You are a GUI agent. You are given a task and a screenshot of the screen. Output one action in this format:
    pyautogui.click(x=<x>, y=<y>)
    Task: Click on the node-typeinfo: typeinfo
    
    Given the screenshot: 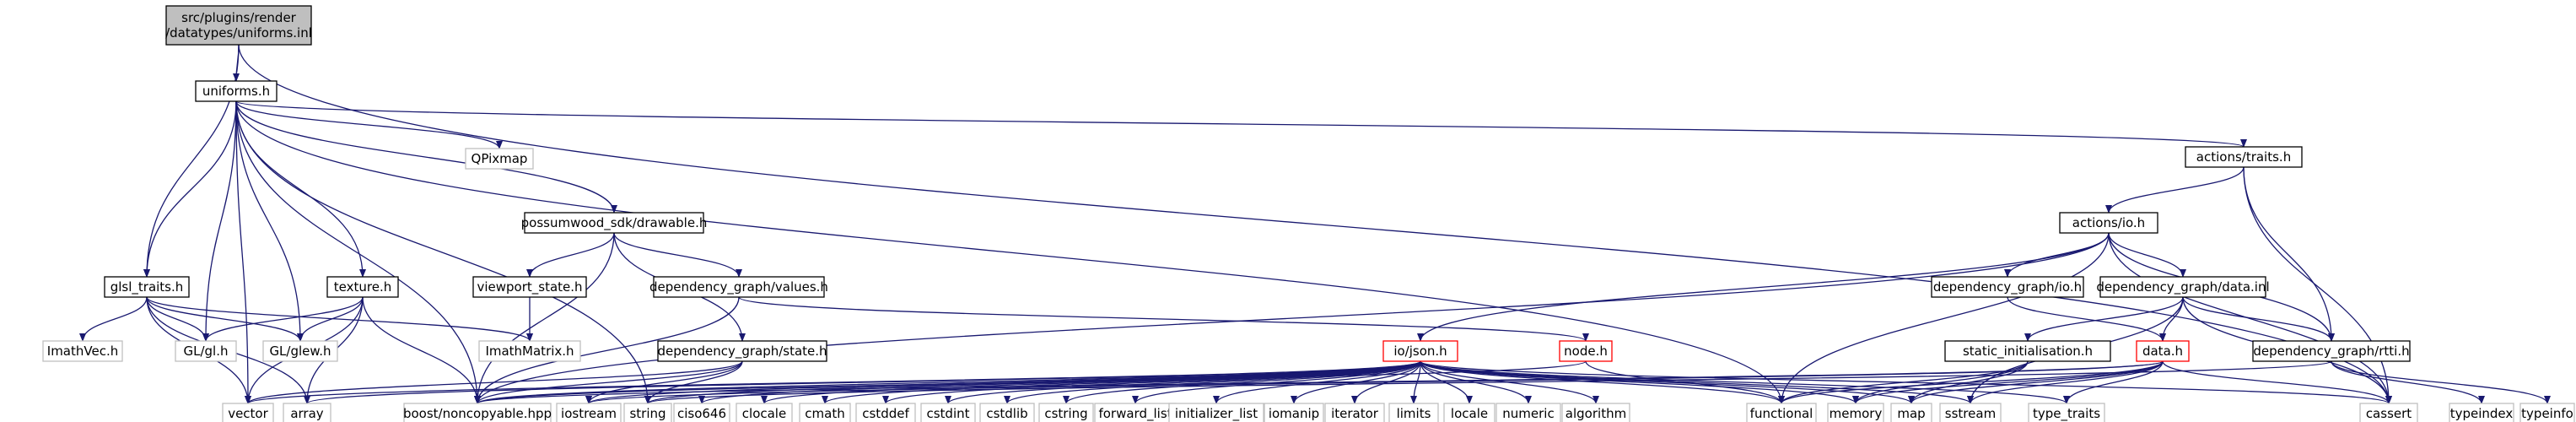 What is the action you would take?
    pyautogui.click(x=2547, y=412)
    